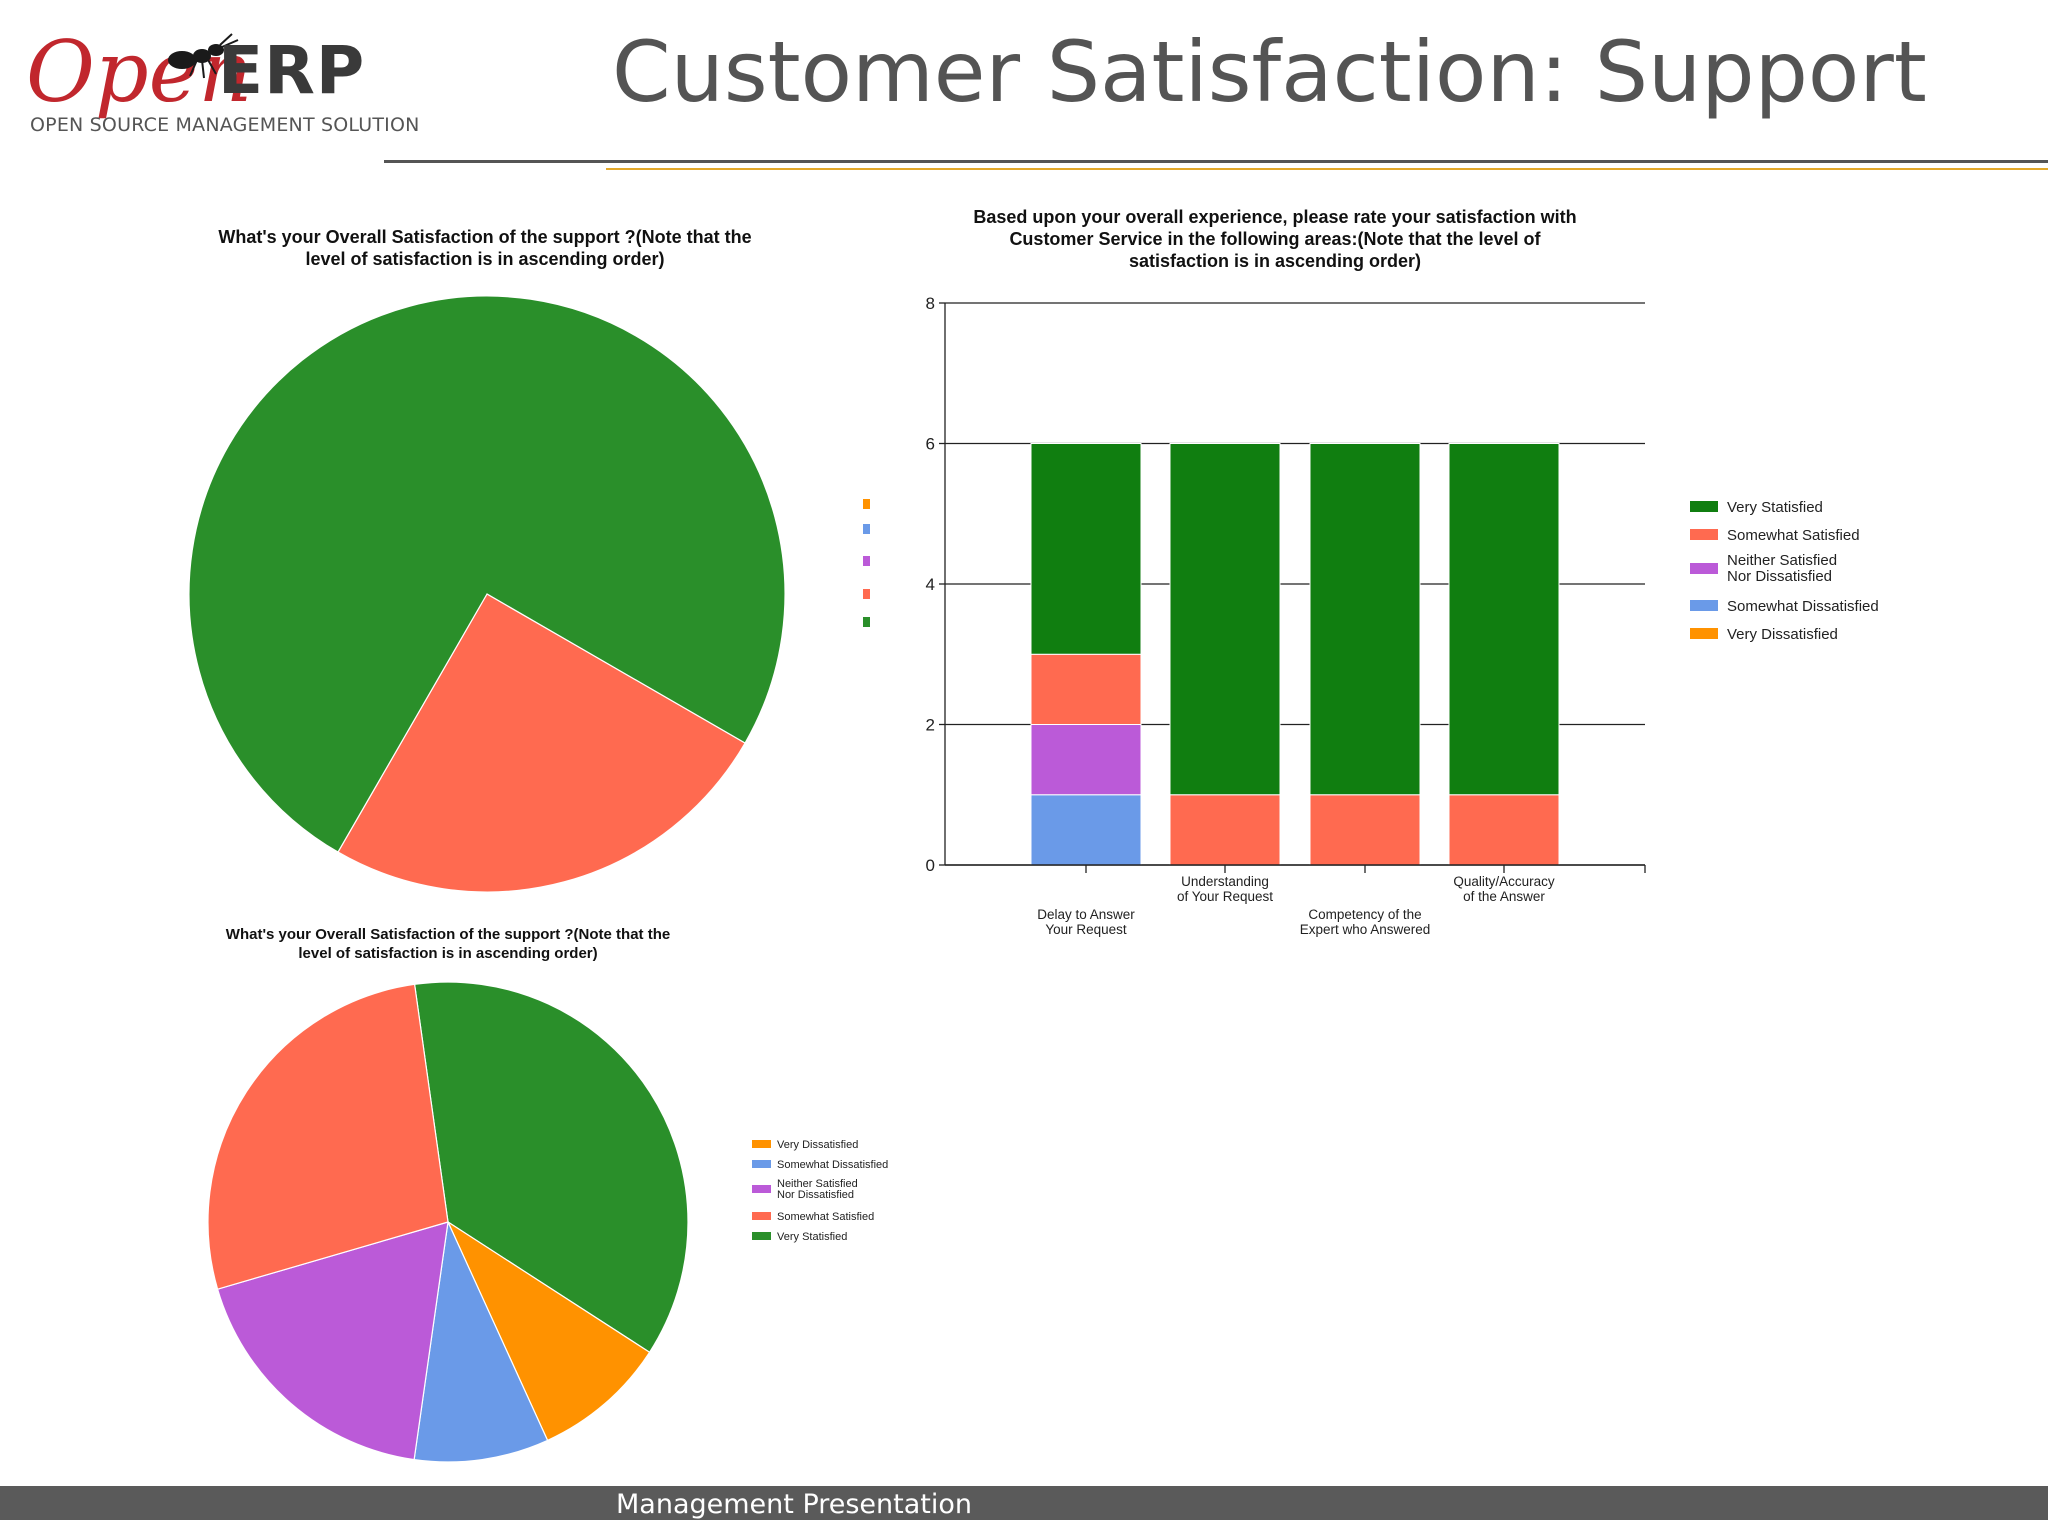 This screenshot has height=1536, width=2048. Describe the element at coordinates (930, 725) in the screenshot. I see `y-tick-label: 2` at that location.